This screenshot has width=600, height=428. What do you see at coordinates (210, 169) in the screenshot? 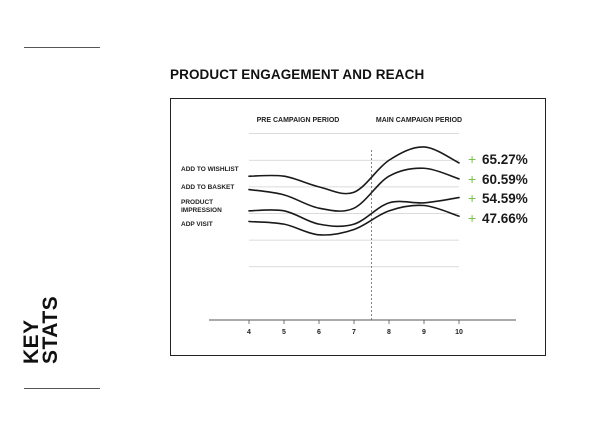
I see `series-label-1: ADD TO WISHLIST` at bounding box center [210, 169].